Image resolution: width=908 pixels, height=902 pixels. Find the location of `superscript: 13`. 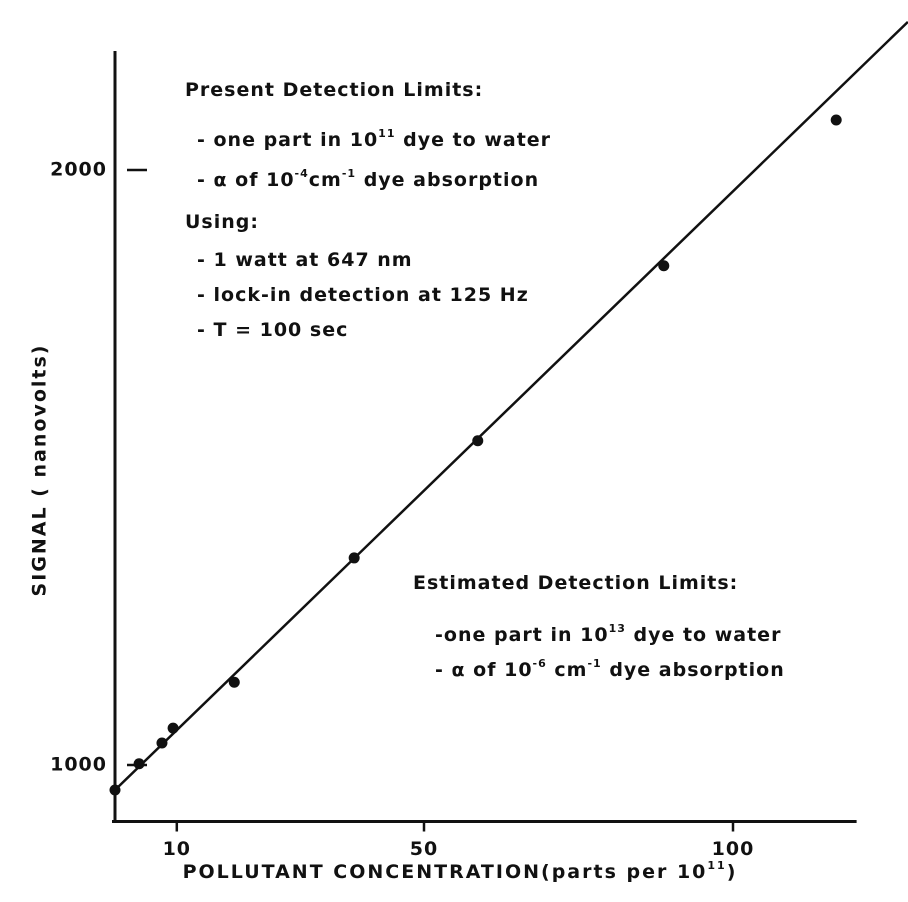

superscript: 13 is located at coordinates (617, 628).